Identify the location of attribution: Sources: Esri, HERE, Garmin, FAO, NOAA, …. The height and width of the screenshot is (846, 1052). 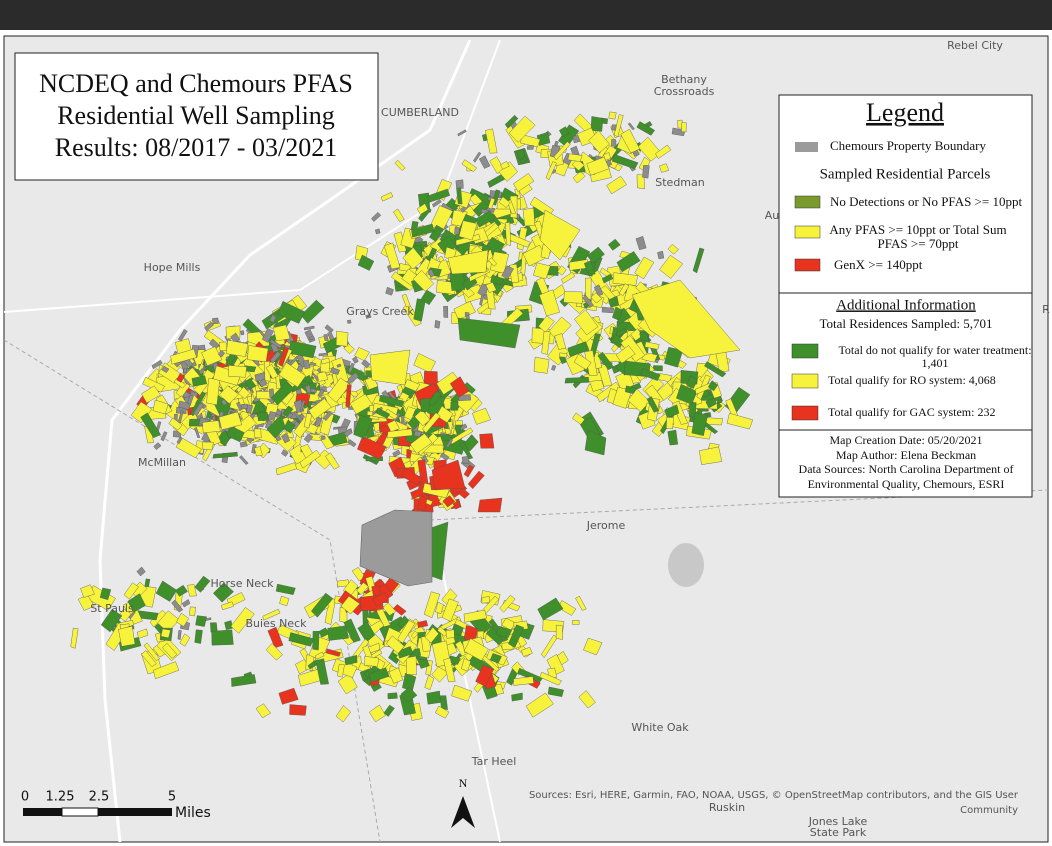
(774, 795).